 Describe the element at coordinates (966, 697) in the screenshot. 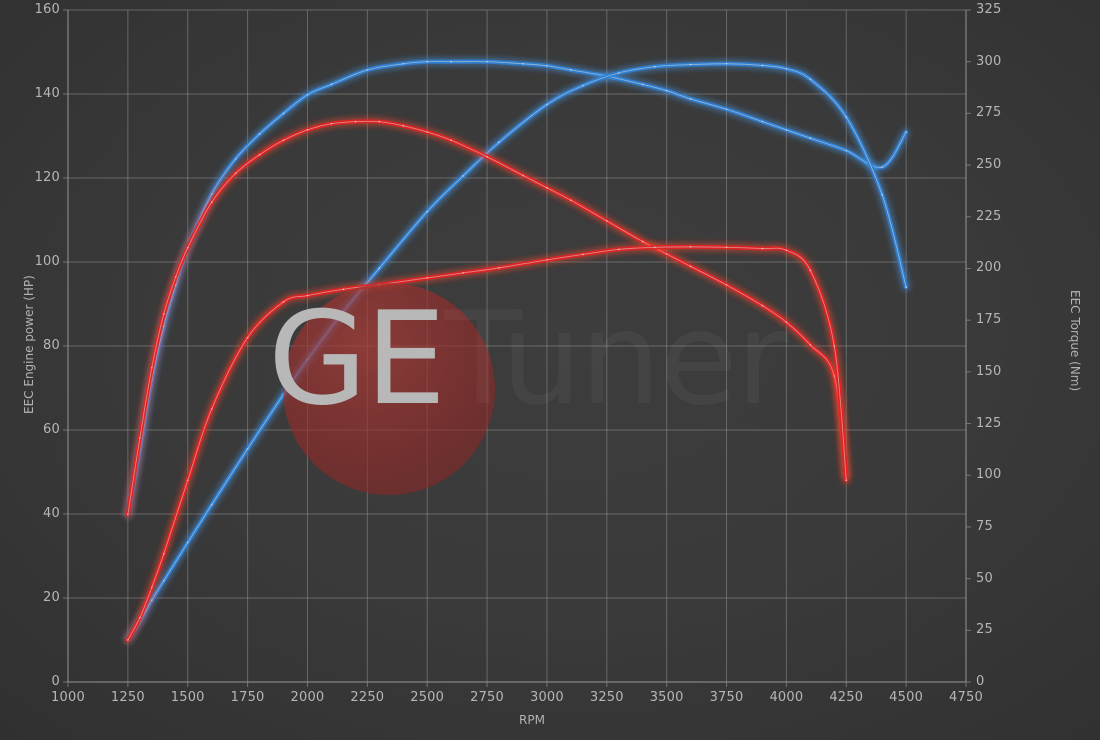

I see `x-axis-tick-label: 4750` at that location.